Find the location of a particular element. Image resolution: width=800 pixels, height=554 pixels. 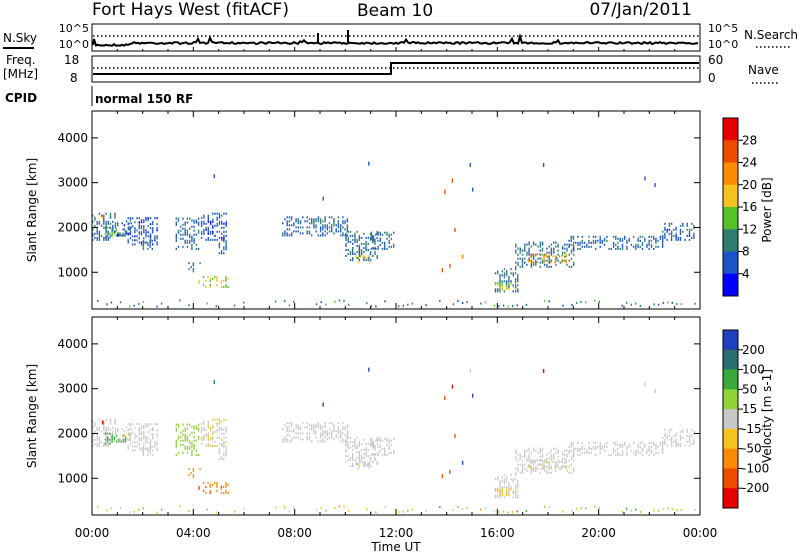

noise-panel: N.Sky 10^5 10^0 10^5 10^0 N.Search is located at coordinates (400, 37).